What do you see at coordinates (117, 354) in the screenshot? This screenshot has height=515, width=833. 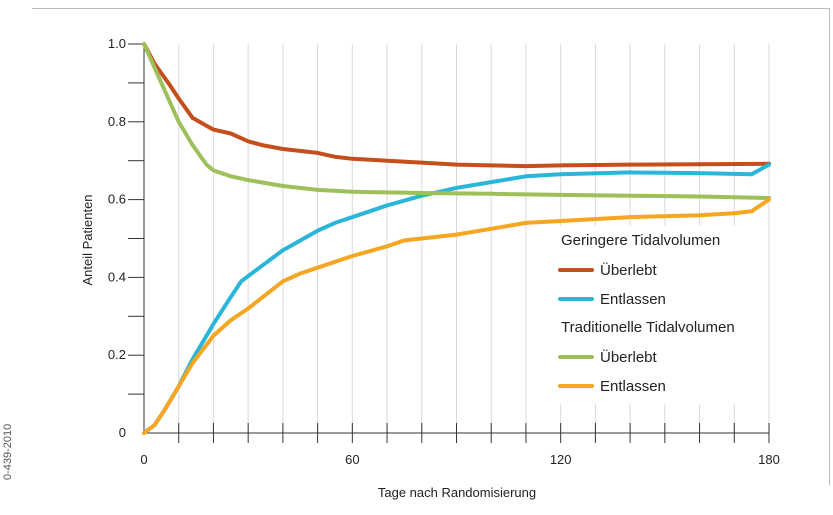 I see `y-tick-label: 0.2` at bounding box center [117, 354].